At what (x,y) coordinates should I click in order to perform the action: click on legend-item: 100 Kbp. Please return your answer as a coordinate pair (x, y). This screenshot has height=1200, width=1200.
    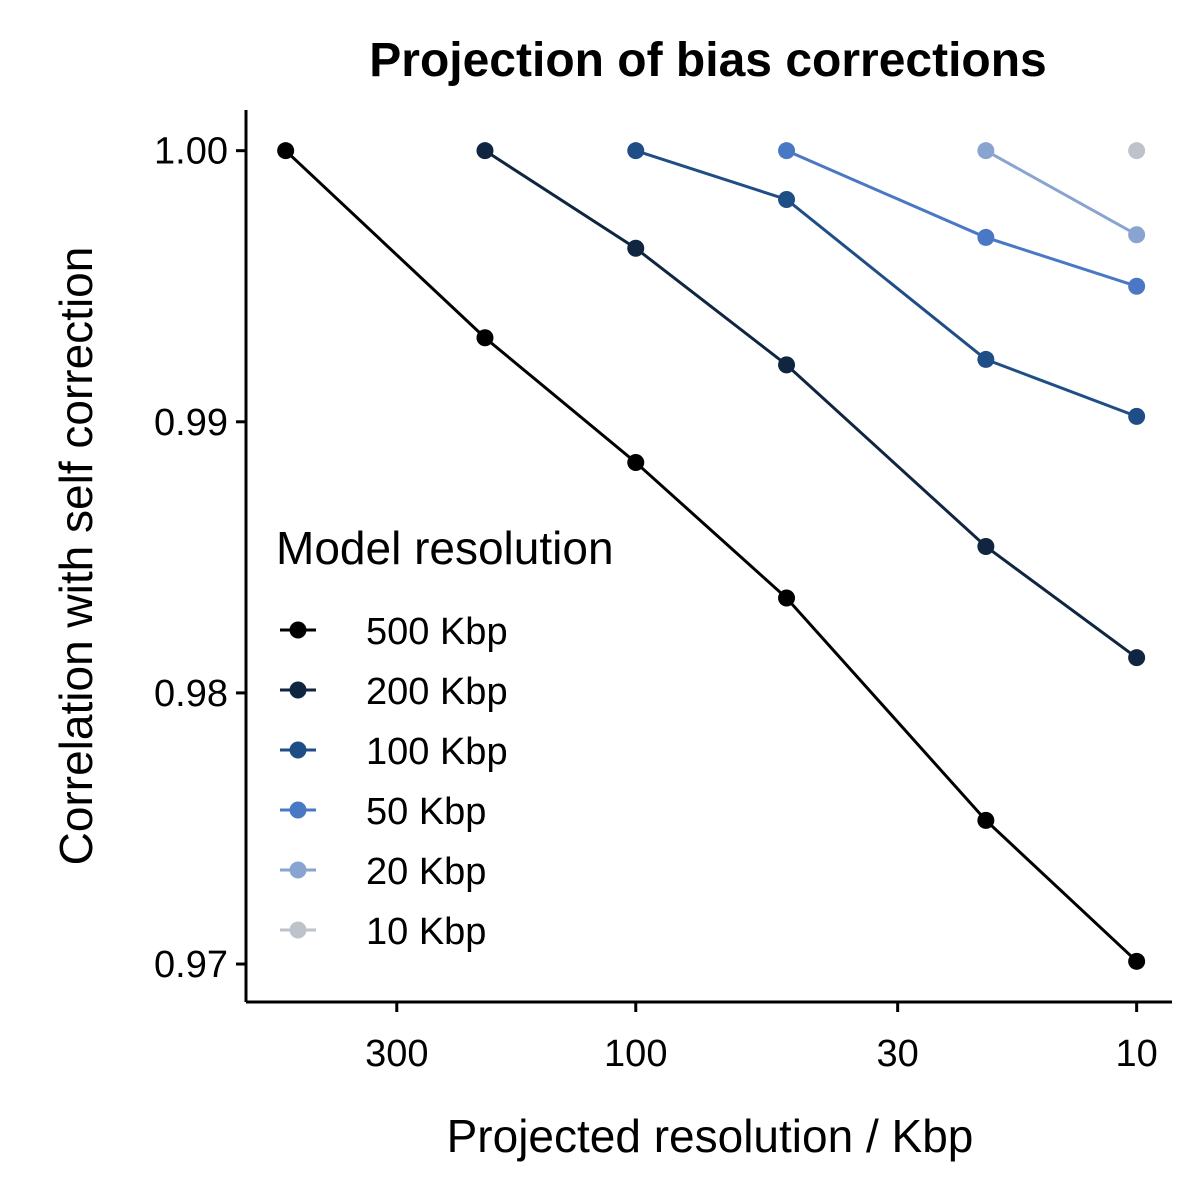
    Looking at the image, I should click on (394, 752).